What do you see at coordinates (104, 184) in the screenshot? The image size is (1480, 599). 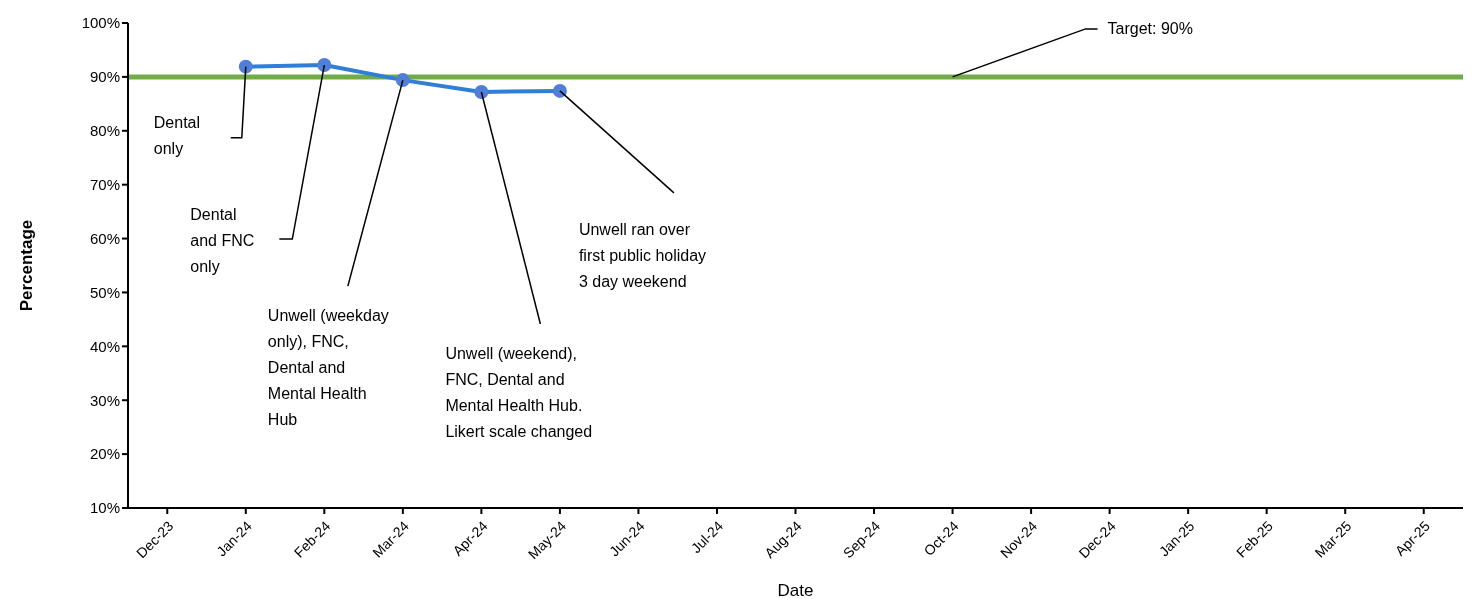 I see `y-tick-label: 70%` at bounding box center [104, 184].